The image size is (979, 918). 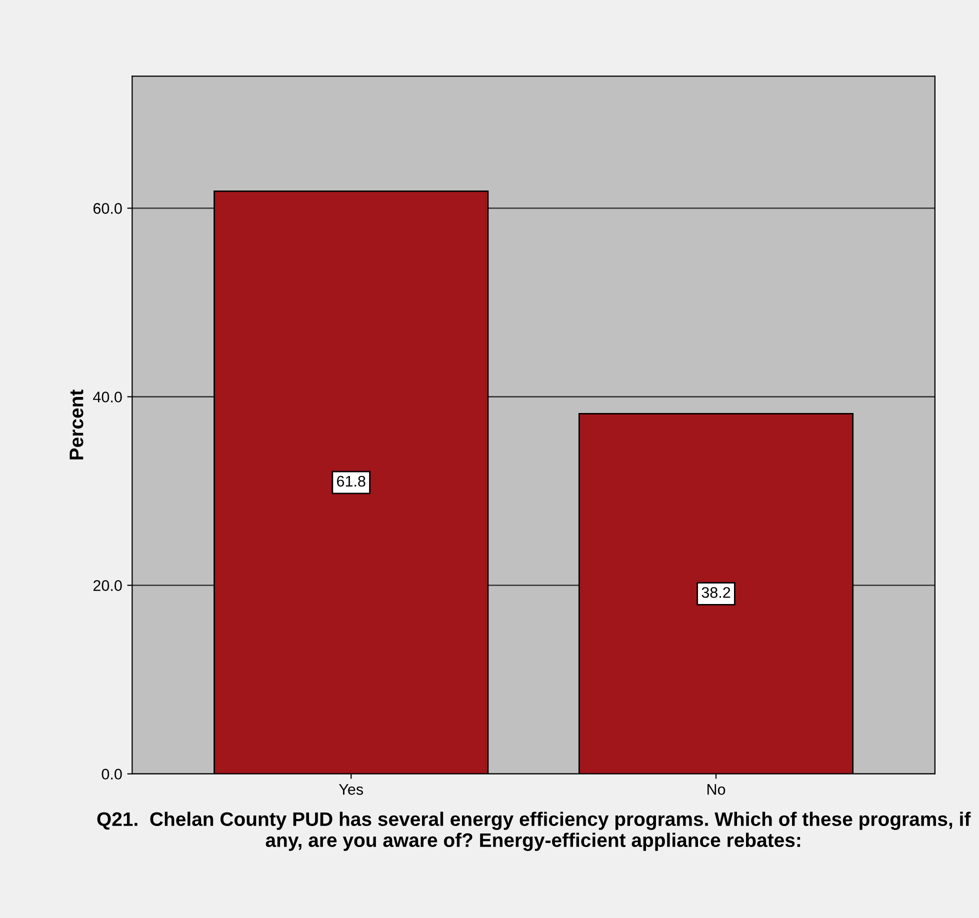 What do you see at coordinates (351, 789) in the screenshot?
I see `x-tick-label: Yes` at bounding box center [351, 789].